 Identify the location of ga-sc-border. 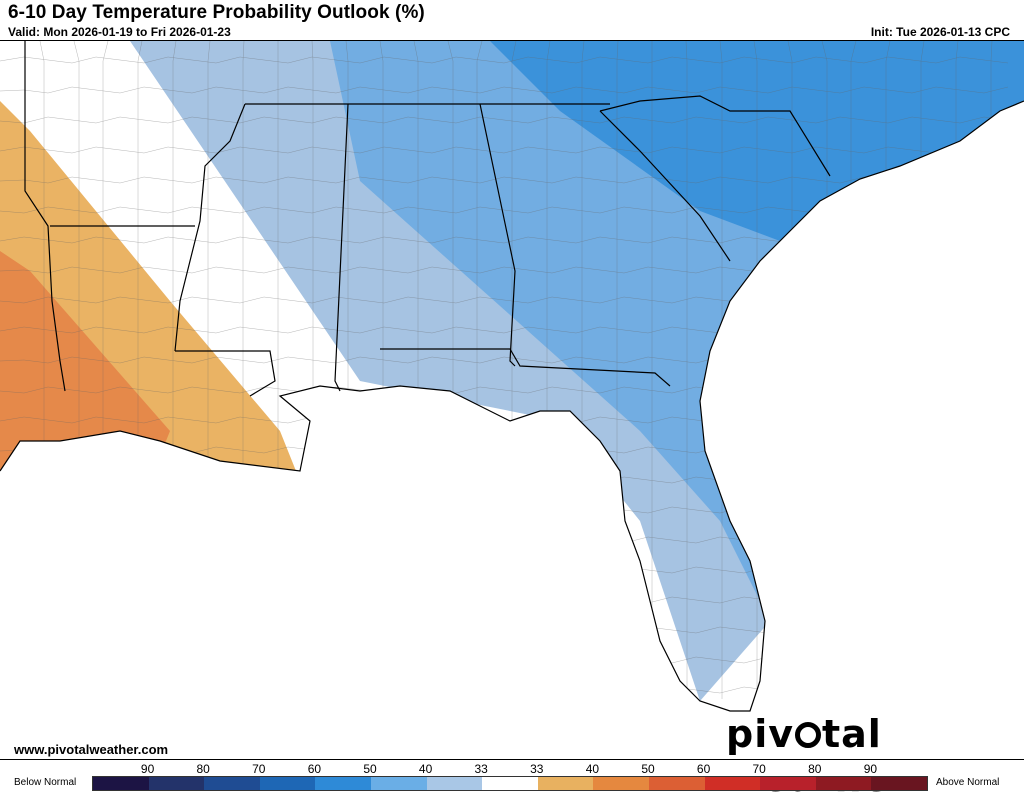
(665, 186).